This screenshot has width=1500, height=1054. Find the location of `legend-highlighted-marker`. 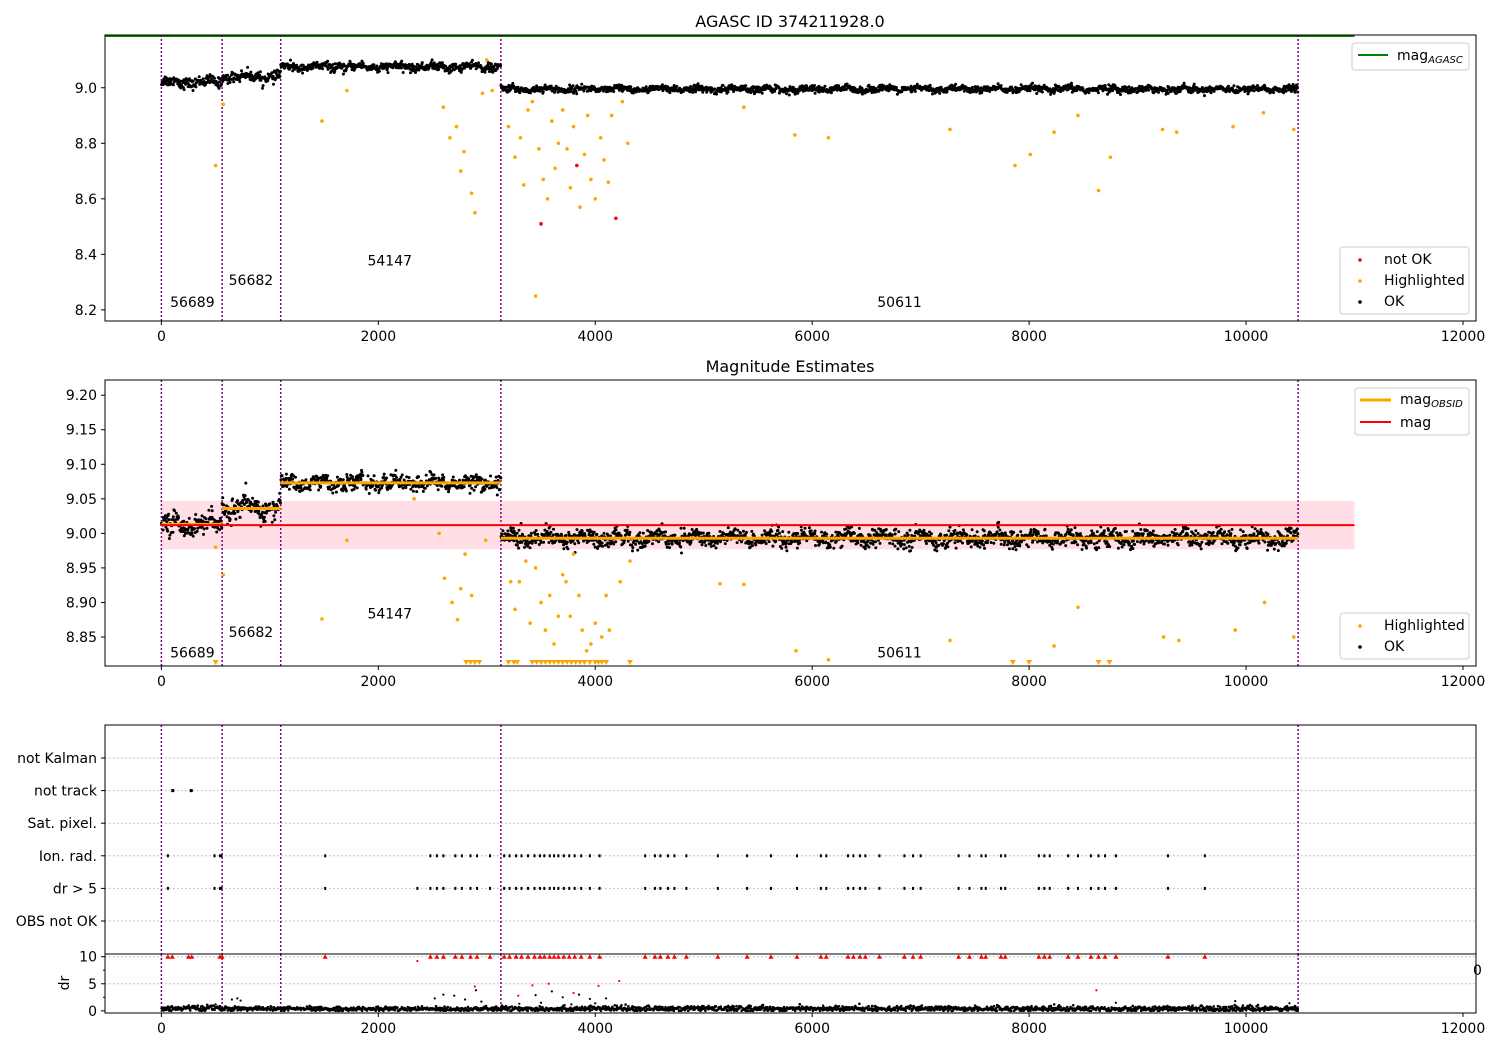

legend-highlighted-marker is located at coordinates (1360, 281).